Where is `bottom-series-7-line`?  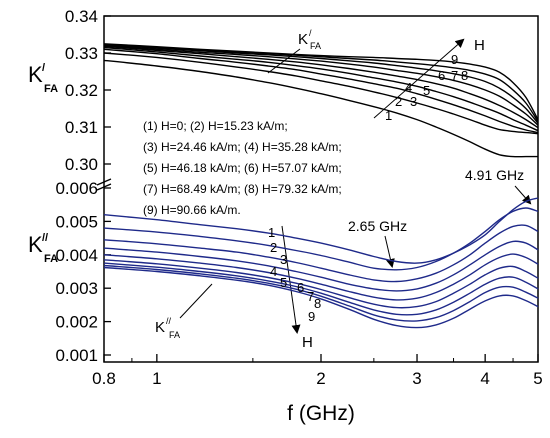 bottom-series-7-line is located at coordinates (321, 289).